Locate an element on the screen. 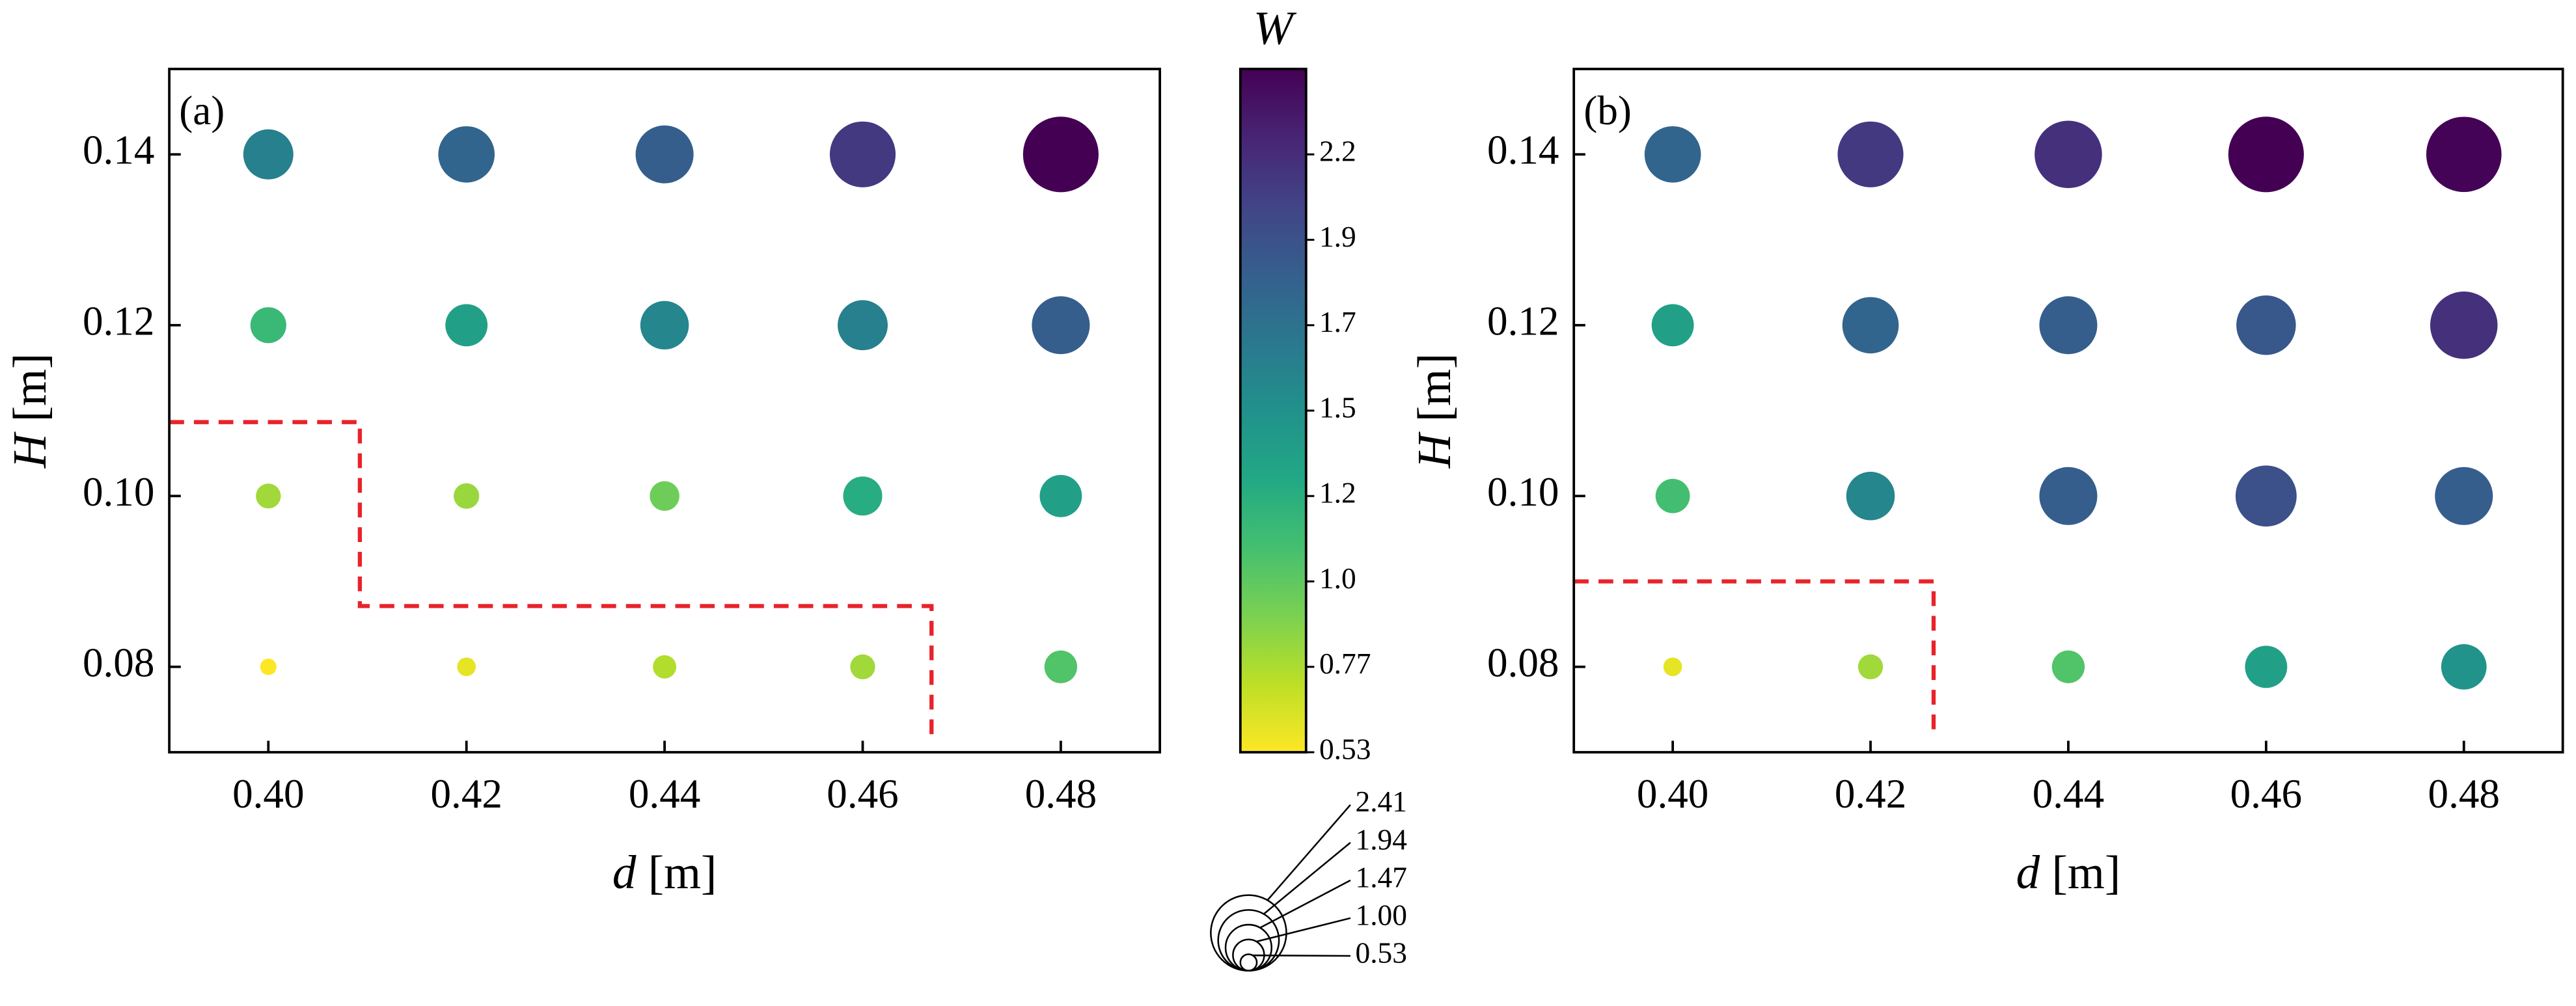  colorbar-tick-label: 0.77 is located at coordinates (1345, 663).